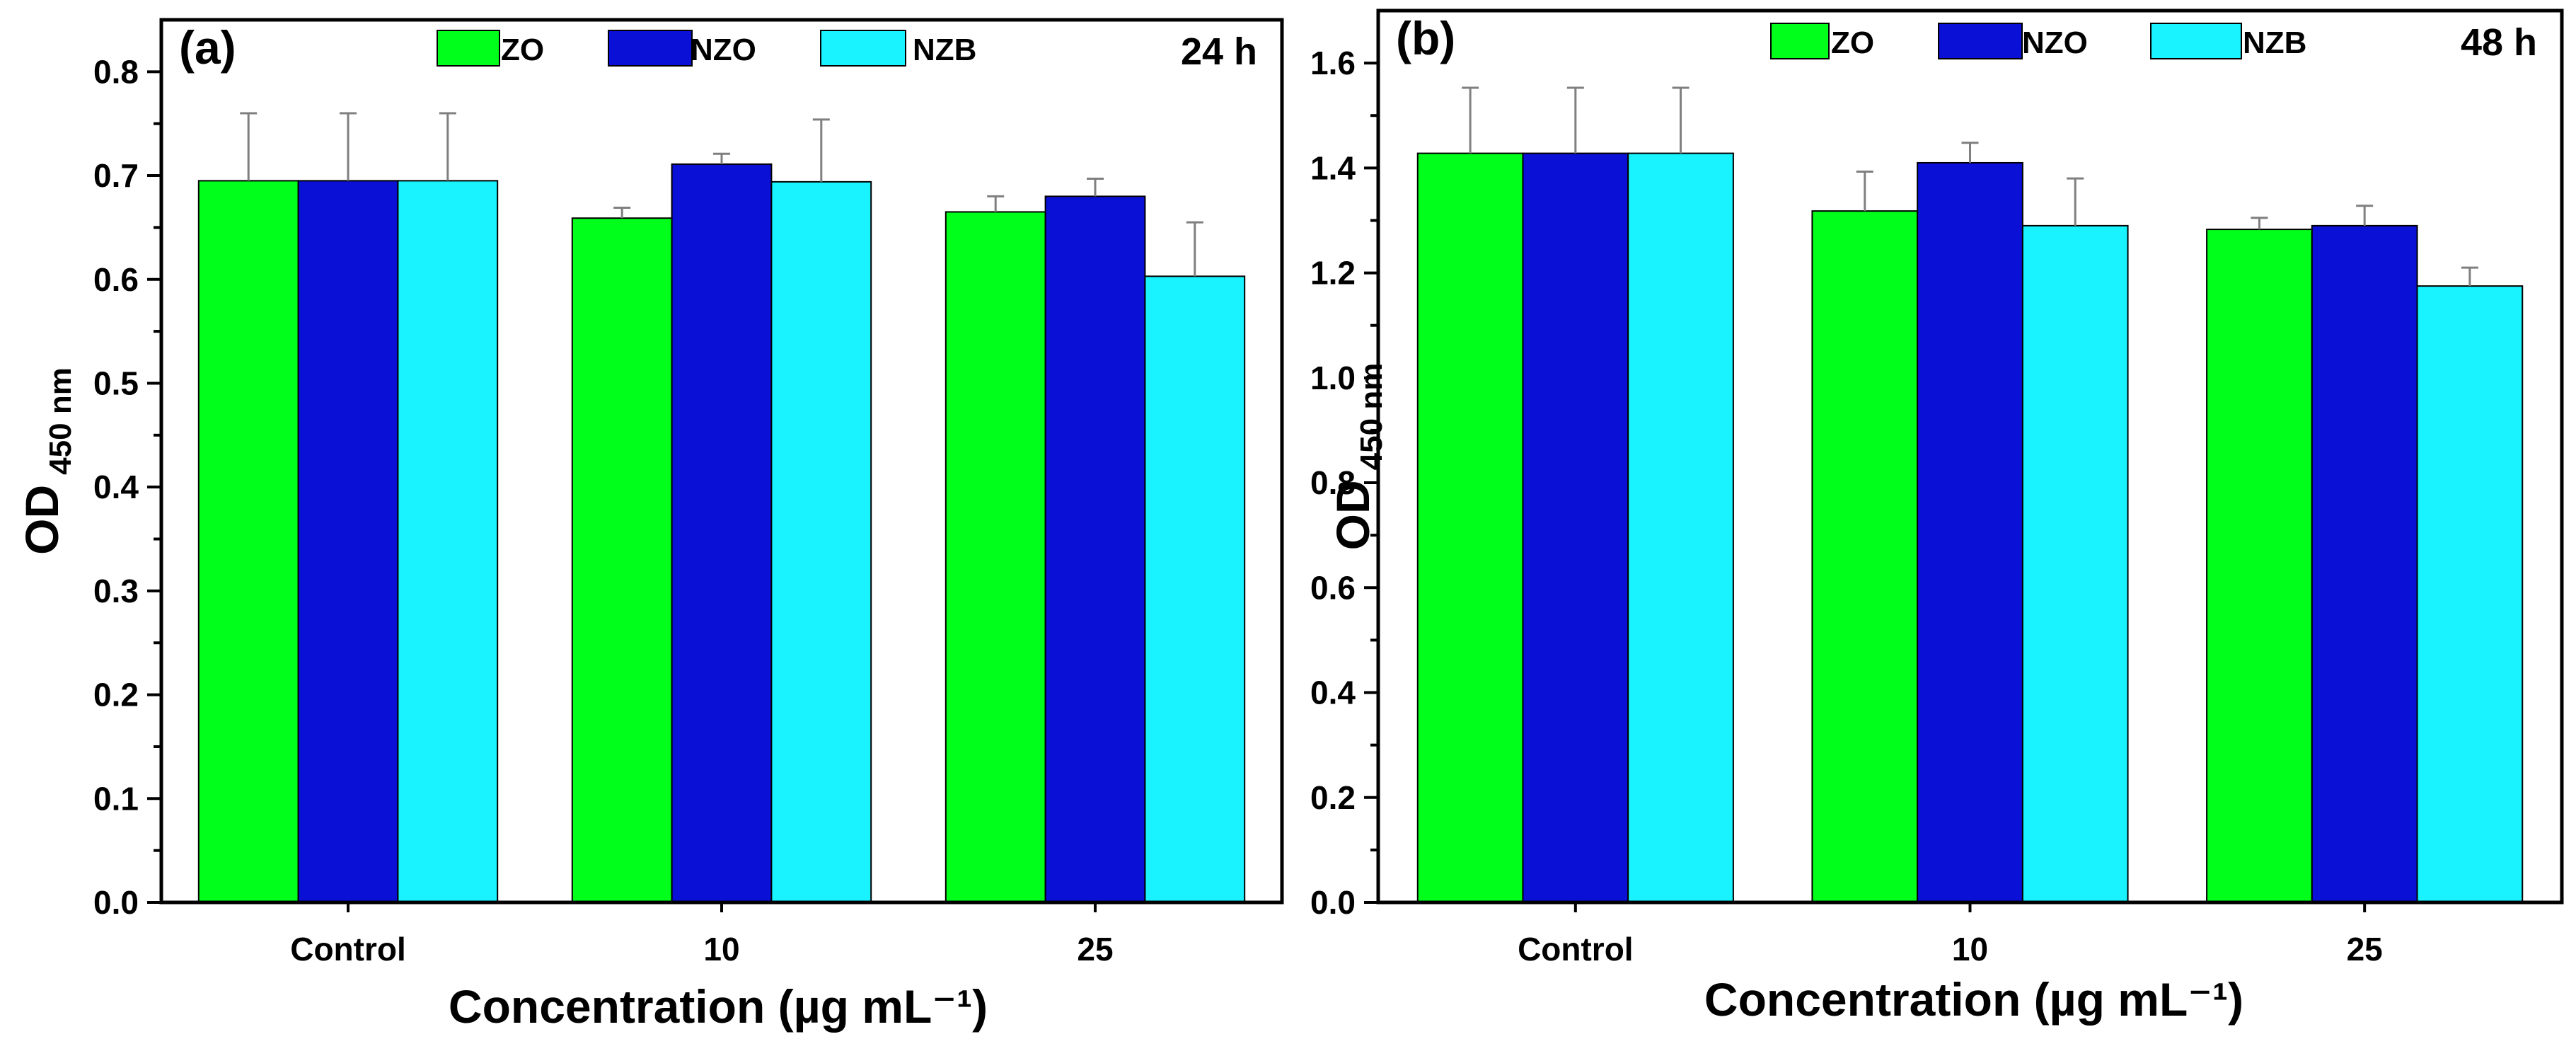 The height and width of the screenshot is (1056, 2576). Describe the element at coordinates (1219, 51) in the screenshot. I see `time-label: 24 h` at that location.